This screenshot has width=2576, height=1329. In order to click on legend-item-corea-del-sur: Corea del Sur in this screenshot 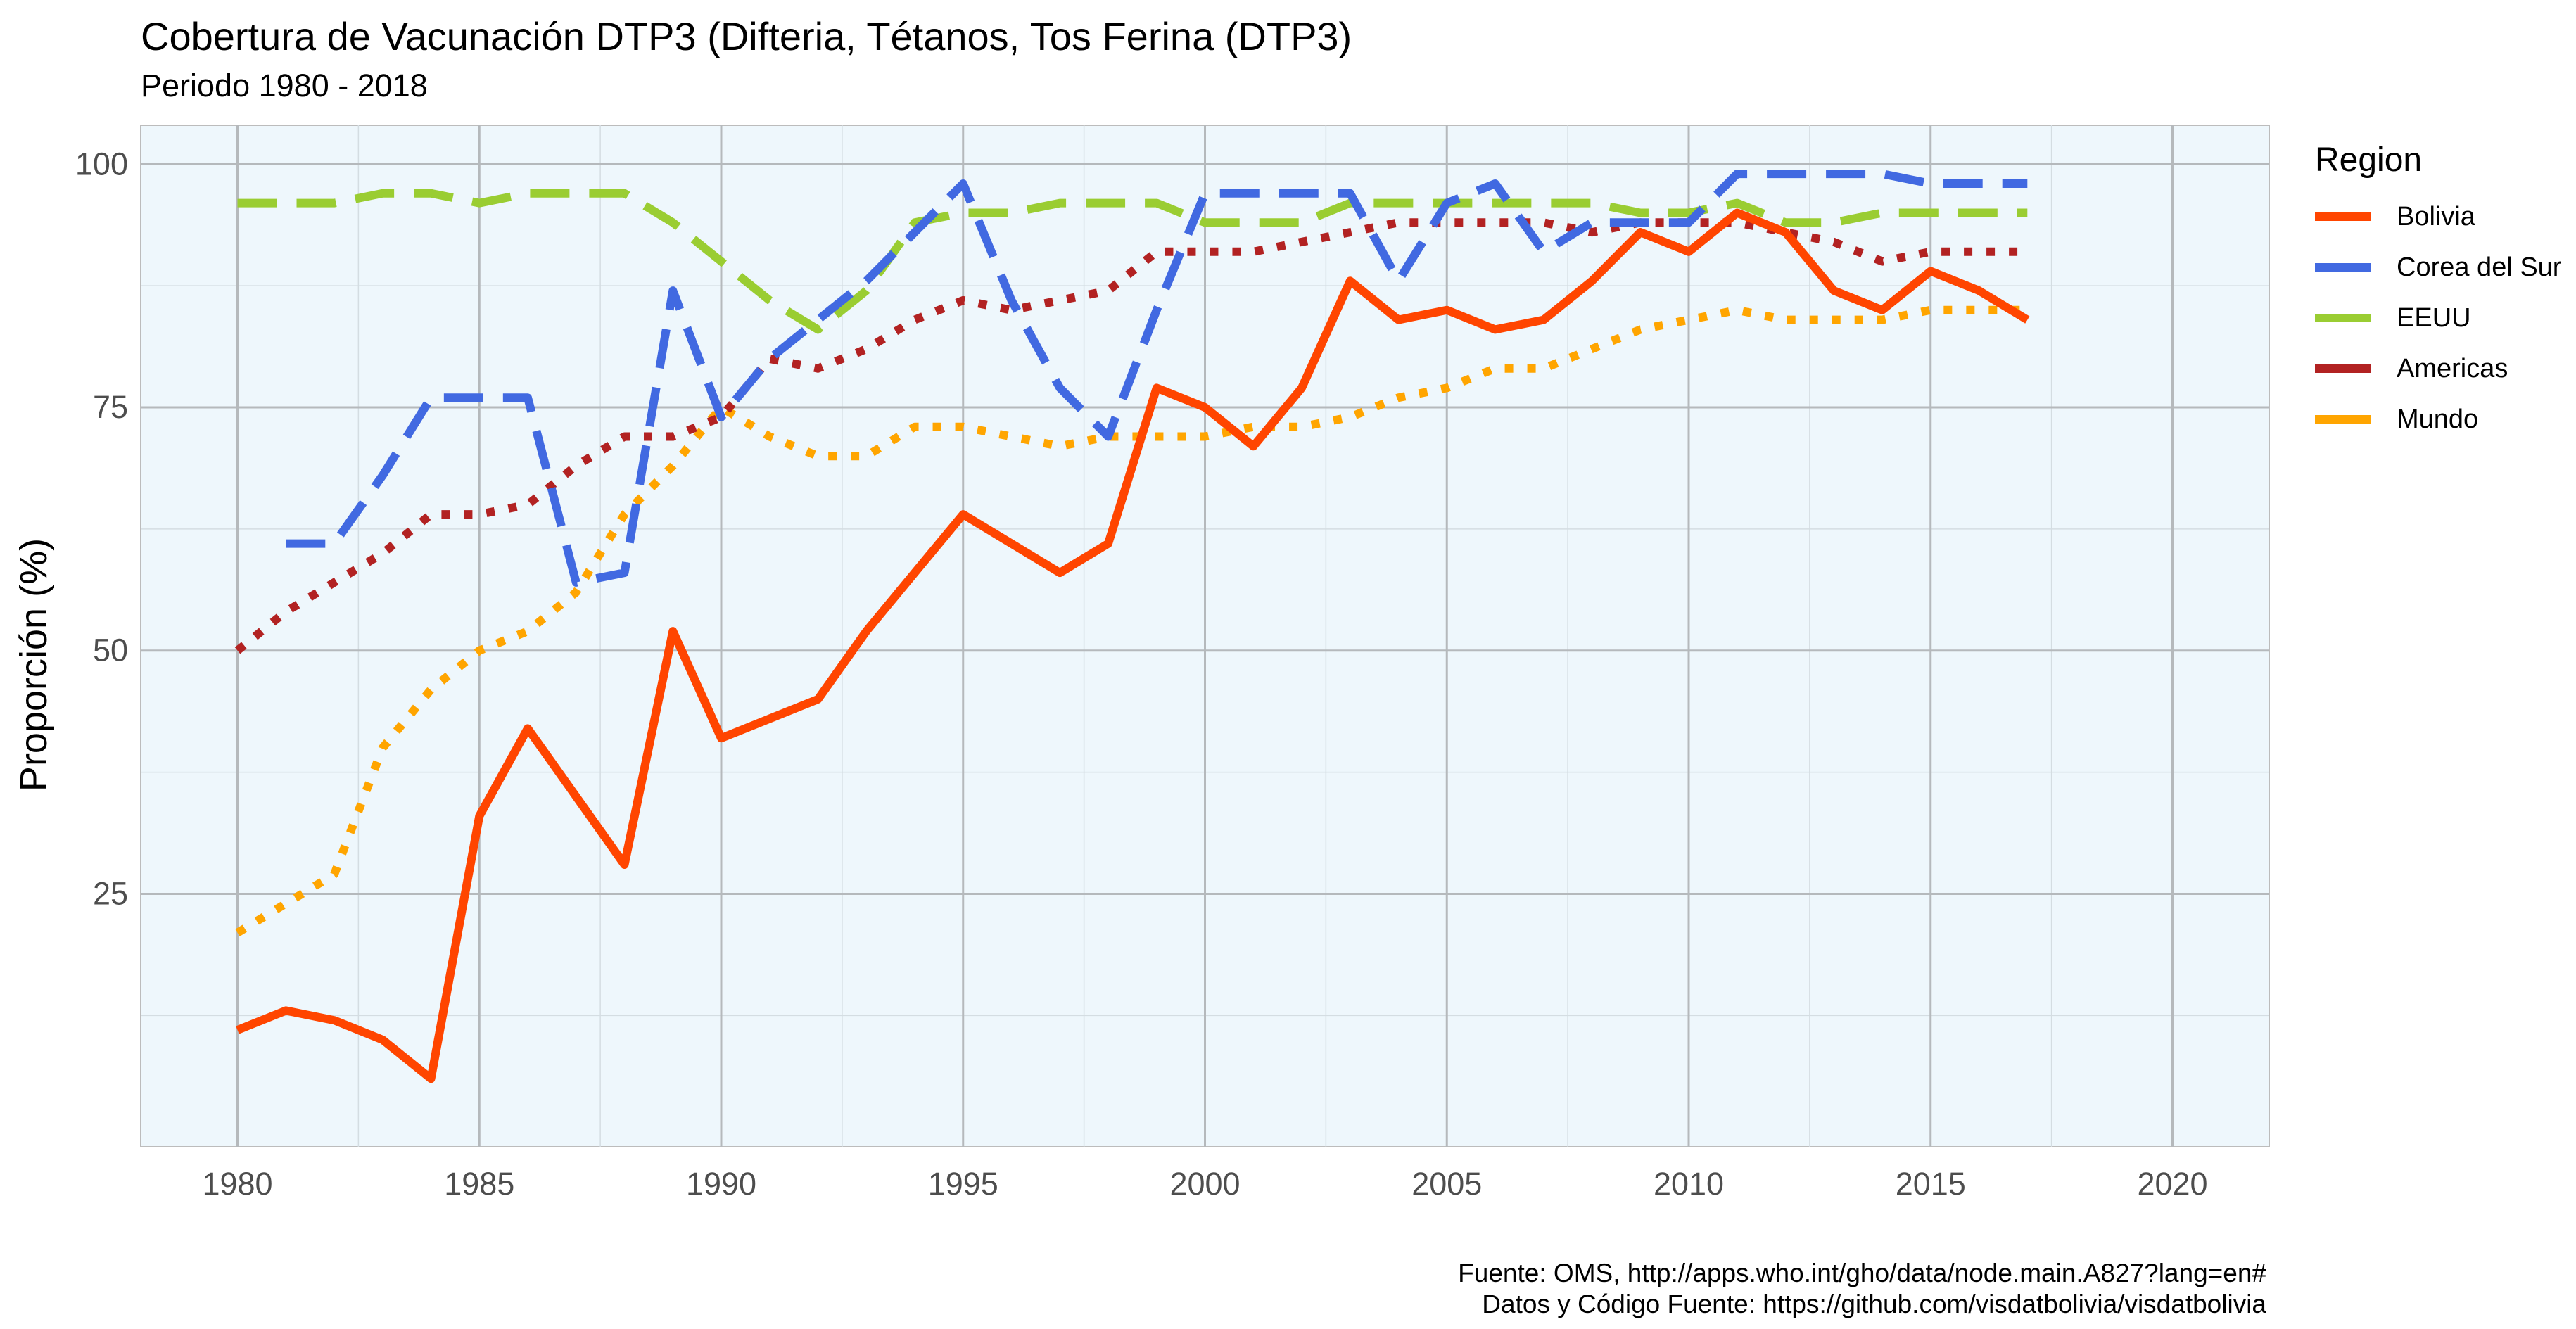, I will do `click(2438, 267)`.